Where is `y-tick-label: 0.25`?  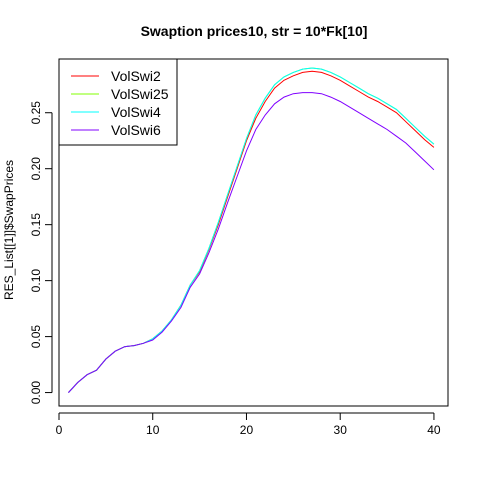 y-tick-label: 0.25 is located at coordinates (36, 113).